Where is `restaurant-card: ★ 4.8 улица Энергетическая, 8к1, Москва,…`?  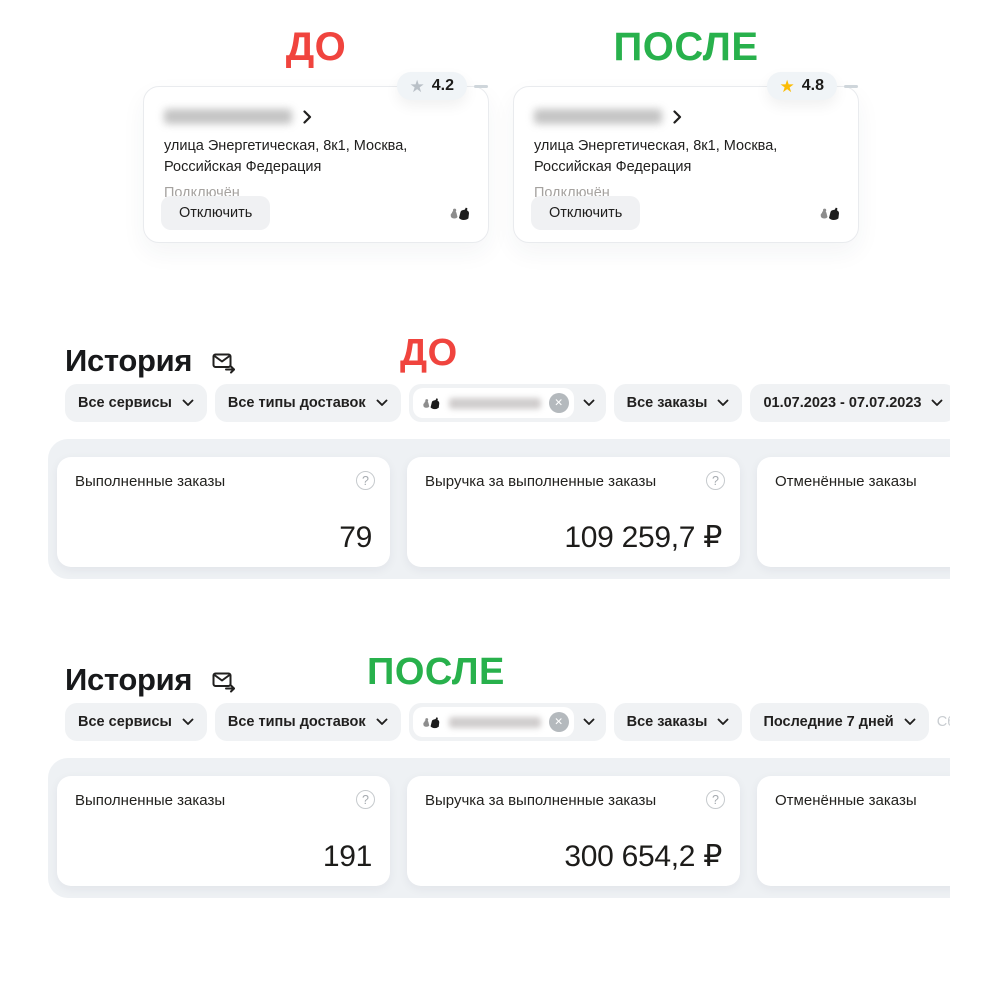
restaurant-card: ★ 4.8 улица Энергетическая, 8к1, Москва,… is located at coordinates (686, 157).